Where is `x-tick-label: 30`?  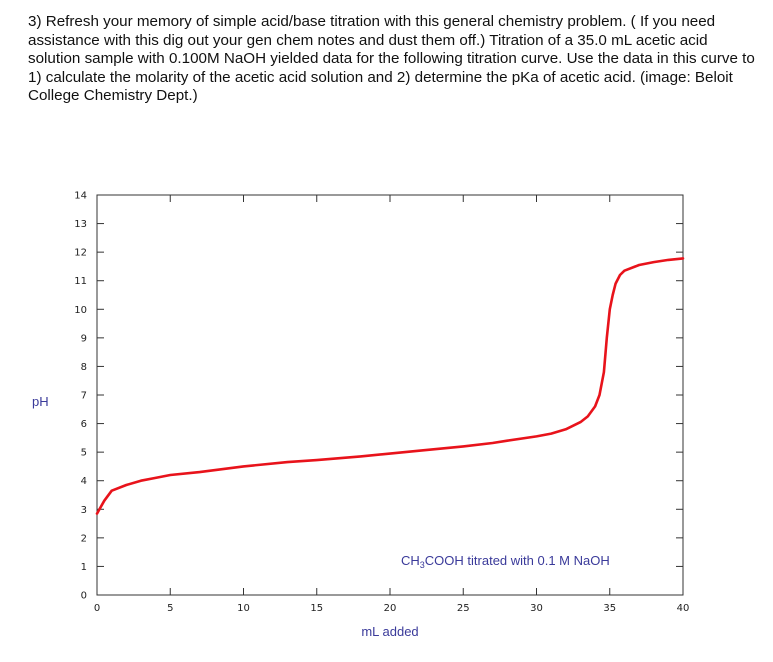
x-tick-label: 30 is located at coordinates (536, 608).